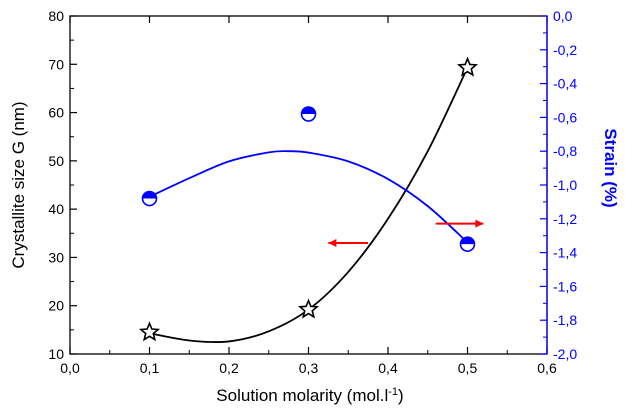 This screenshot has height=410, width=625. What do you see at coordinates (479, 223) in the screenshot?
I see `arrow-head-right` at bounding box center [479, 223].